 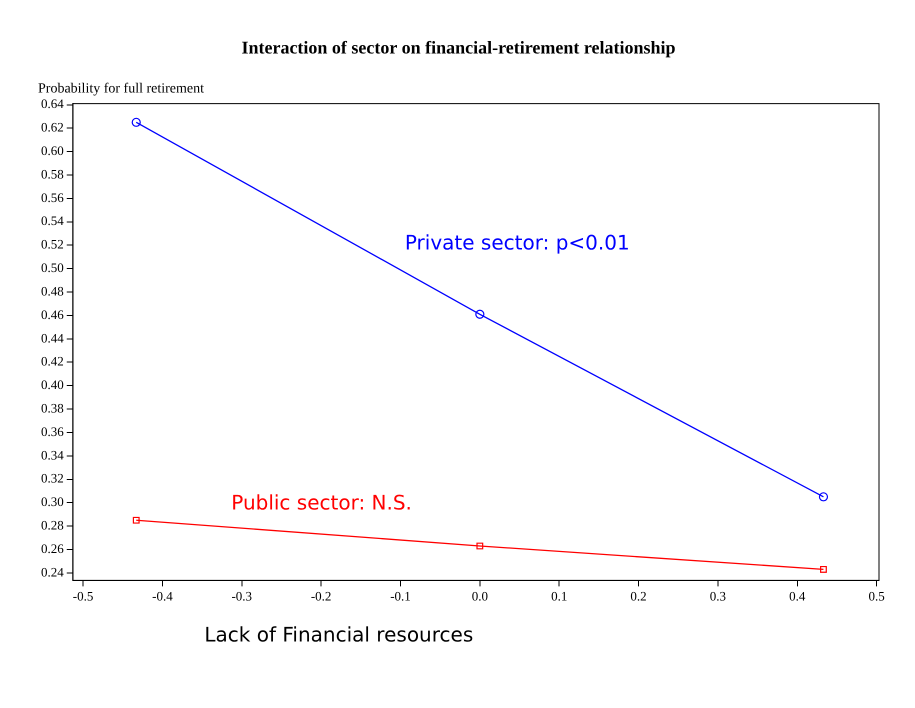 What do you see at coordinates (339, 634) in the screenshot?
I see `x-axis-title: Lack of Financial resources` at bounding box center [339, 634].